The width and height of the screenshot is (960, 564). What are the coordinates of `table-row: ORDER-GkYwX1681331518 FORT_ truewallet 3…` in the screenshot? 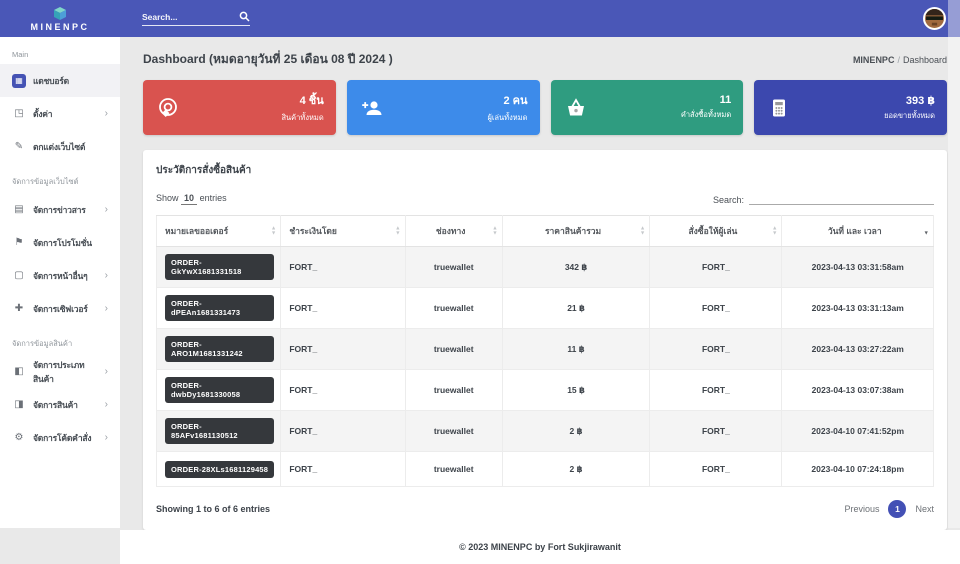 It's located at (544, 267).